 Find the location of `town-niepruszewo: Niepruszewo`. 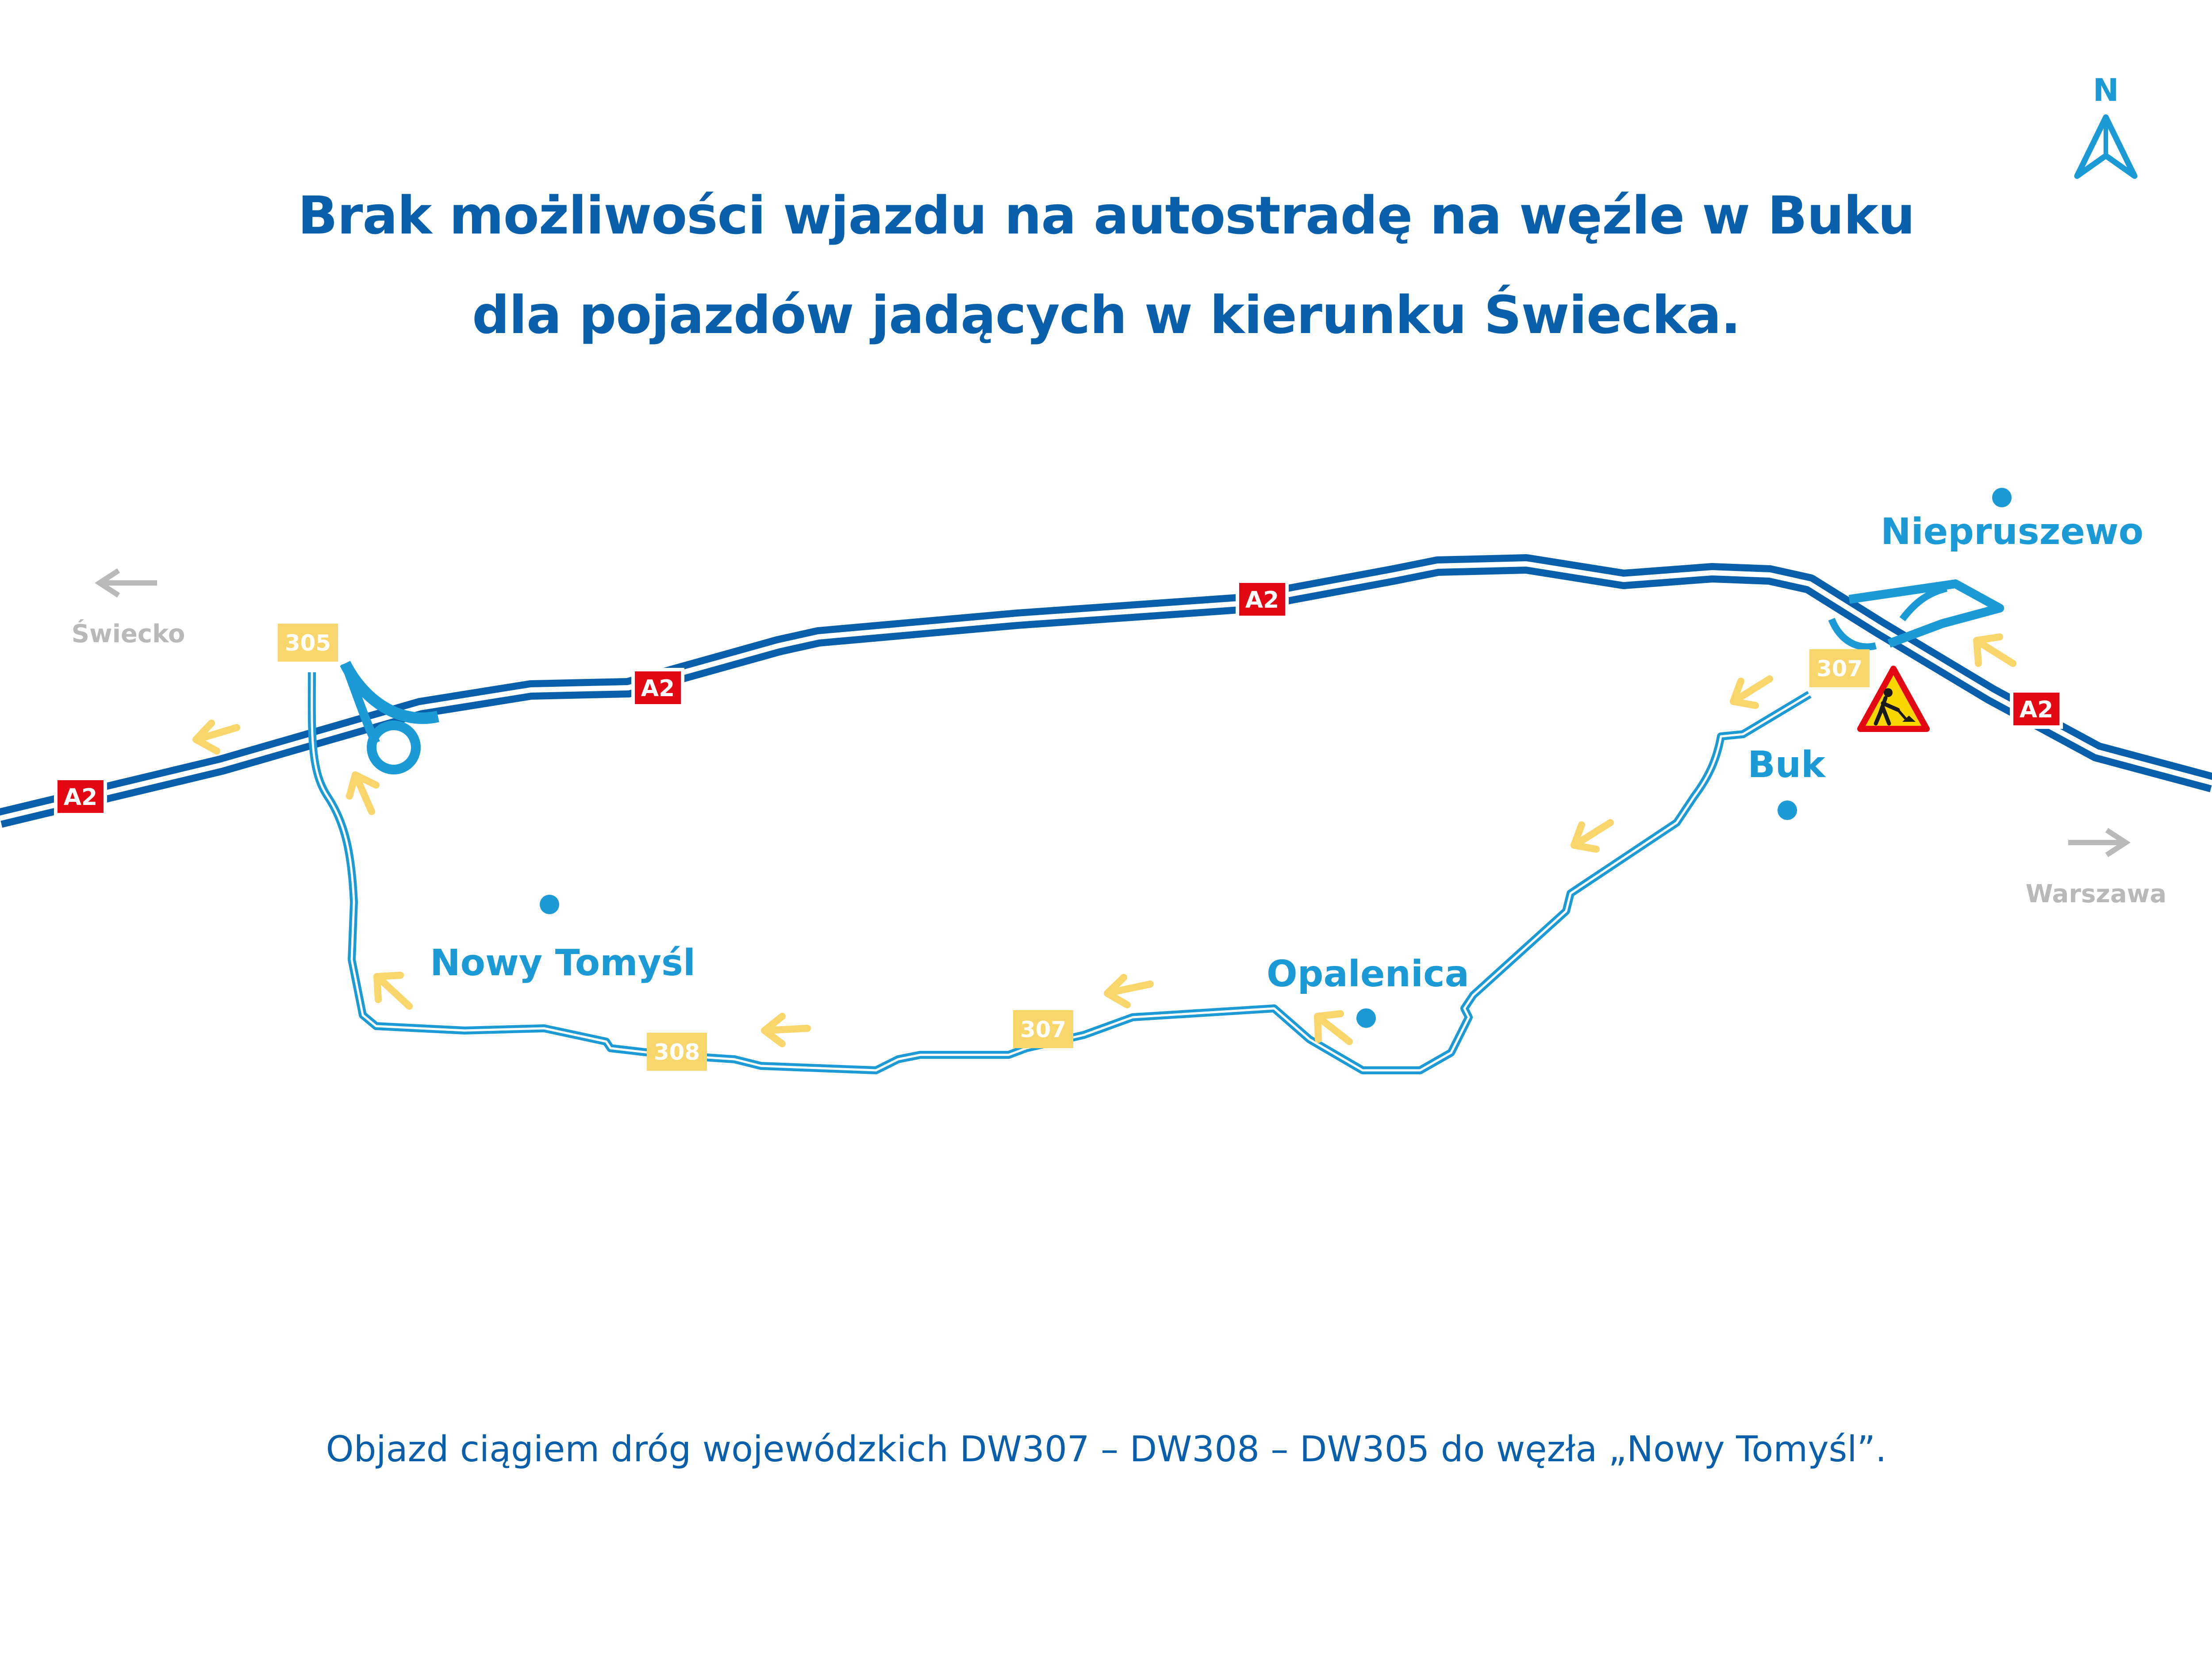

town-niepruszewo: Niepruszewo is located at coordinates (2012, 520).